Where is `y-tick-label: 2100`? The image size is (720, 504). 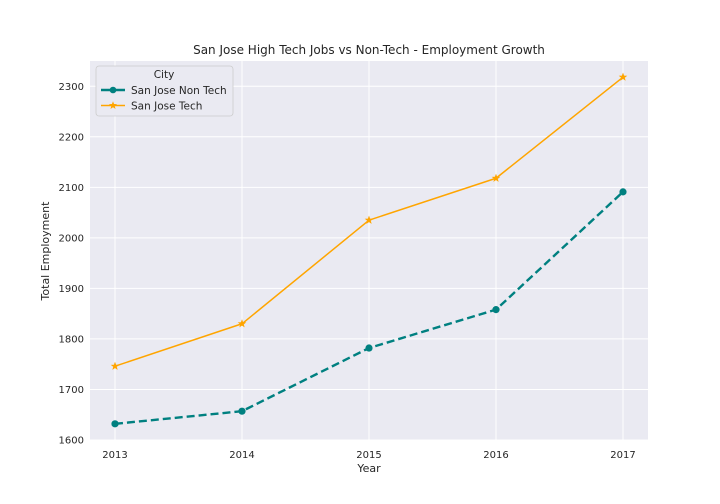 y-tick-label: 2100 is located at coordinates (71, 188).